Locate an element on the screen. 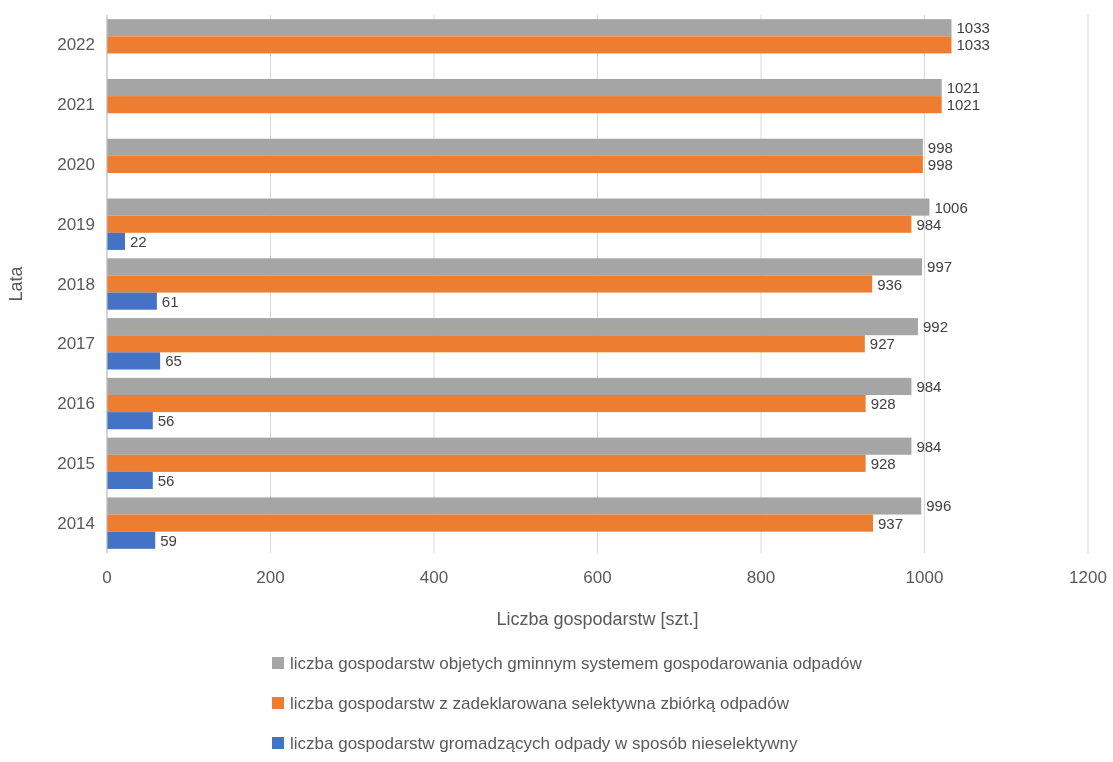 This screenshot has width=1113, height=762. data-label: 22 is located at coordinates (138, 241).